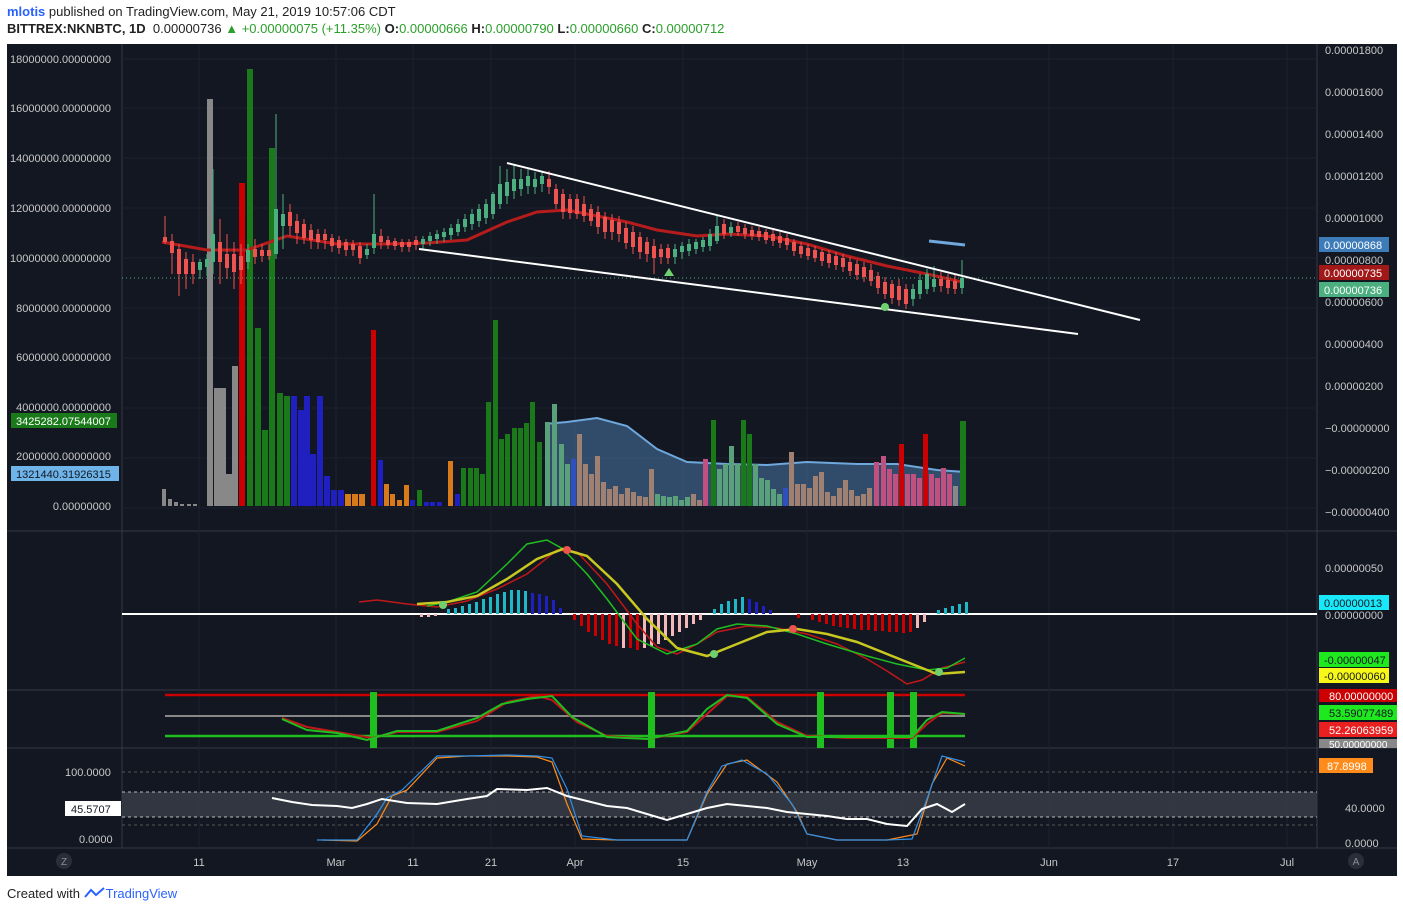  Describe the element at coordinates (60, 209) in the screenshot. I see `vol-tick: 12000000.00000000` at that location.